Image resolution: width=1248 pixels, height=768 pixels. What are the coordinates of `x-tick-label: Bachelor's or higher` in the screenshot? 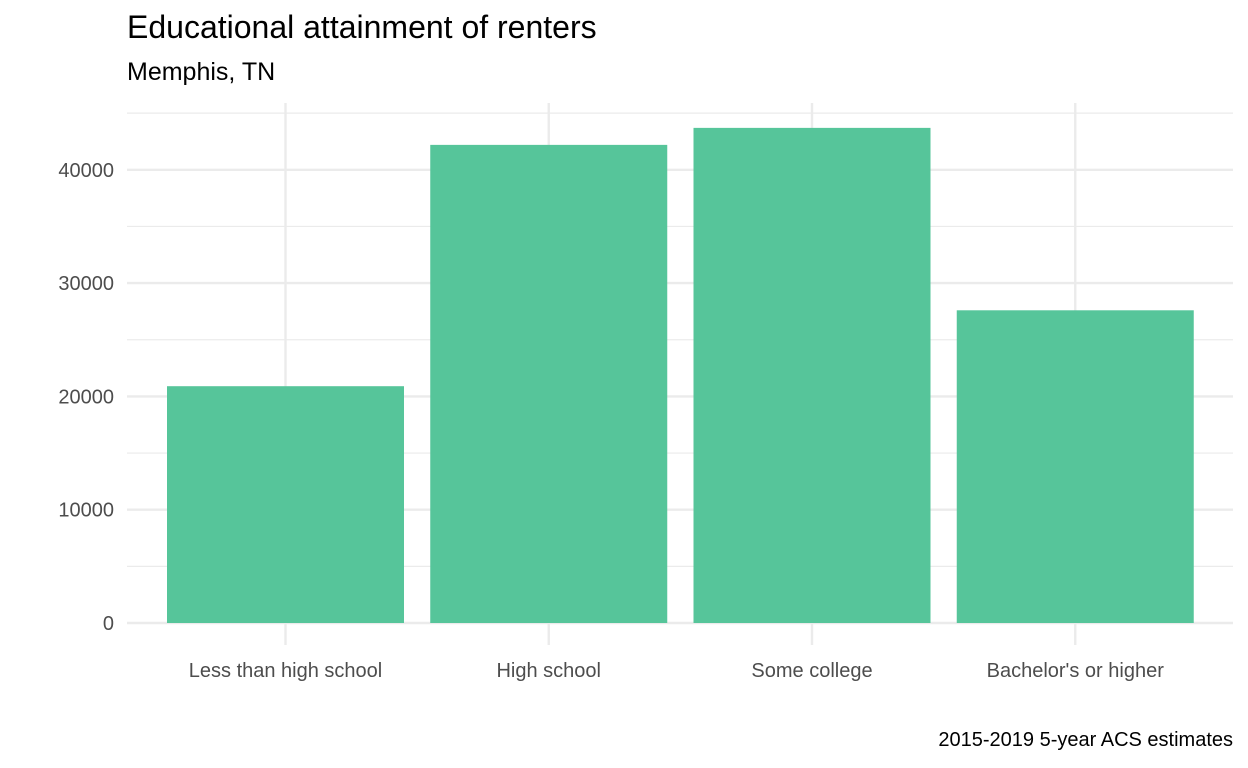 It's located at (1076, 671).